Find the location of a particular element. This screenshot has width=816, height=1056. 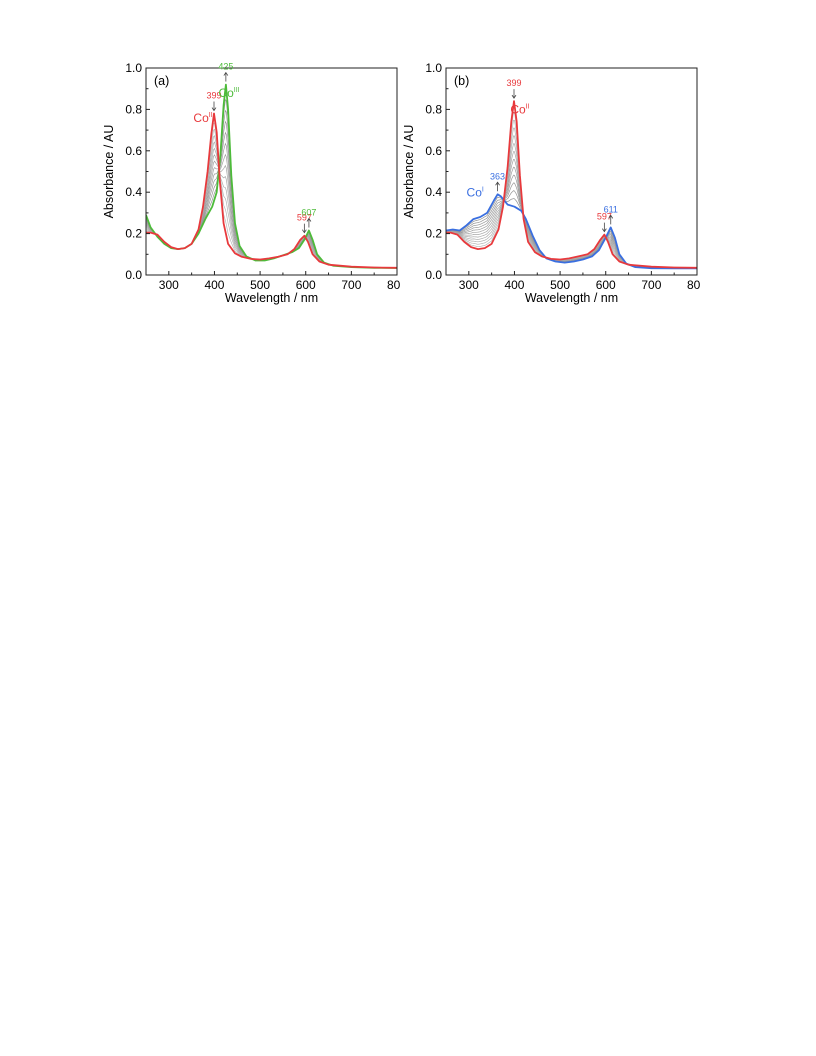

species-label: CoI is located at coordinates (475, 192).